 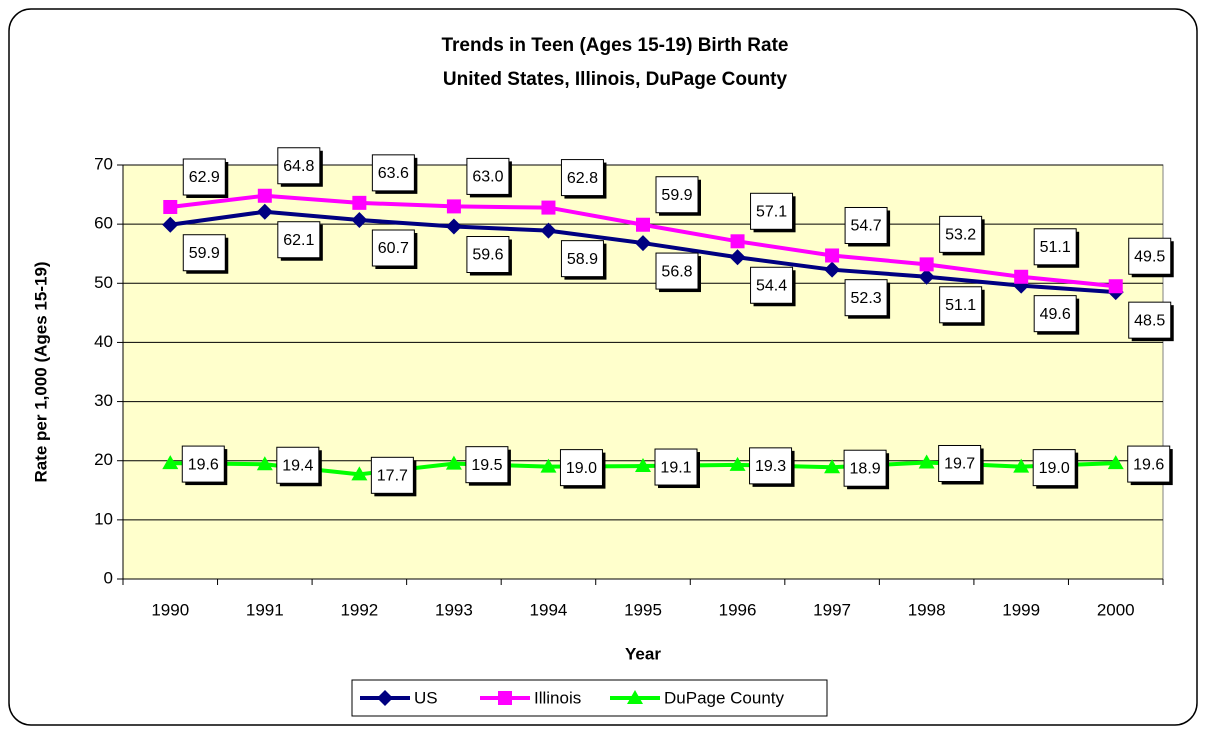 I want to click on data-label: 62.8, so click(x=582, y=178).